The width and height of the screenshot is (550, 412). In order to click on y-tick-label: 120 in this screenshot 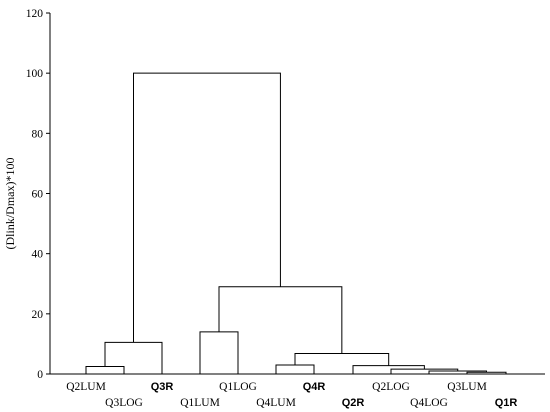, I will do `click(35, 14)`.